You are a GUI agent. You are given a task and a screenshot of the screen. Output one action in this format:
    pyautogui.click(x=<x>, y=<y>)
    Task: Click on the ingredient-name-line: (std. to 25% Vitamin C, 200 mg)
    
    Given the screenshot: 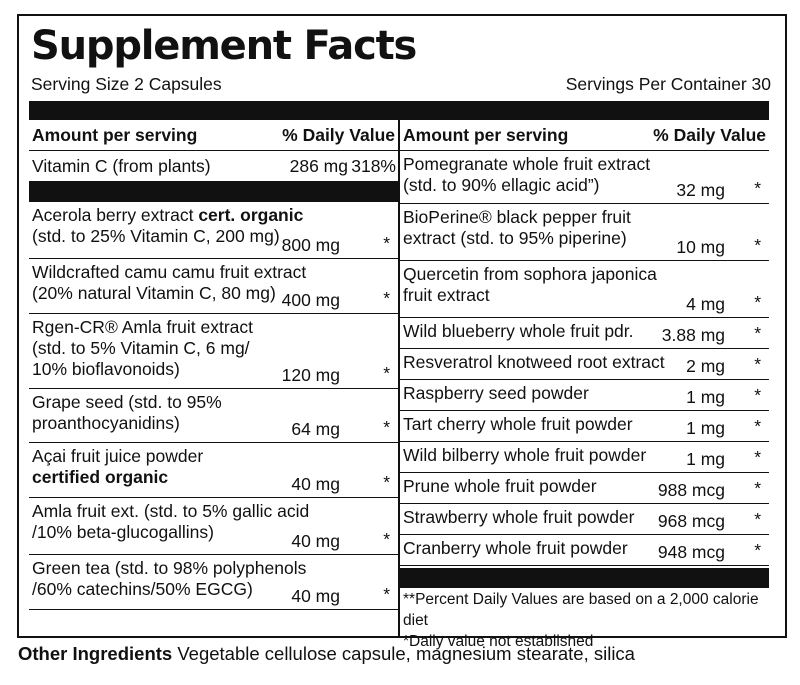 What is the action you would take?
    pyautogui.click(x=167, y=236)
    